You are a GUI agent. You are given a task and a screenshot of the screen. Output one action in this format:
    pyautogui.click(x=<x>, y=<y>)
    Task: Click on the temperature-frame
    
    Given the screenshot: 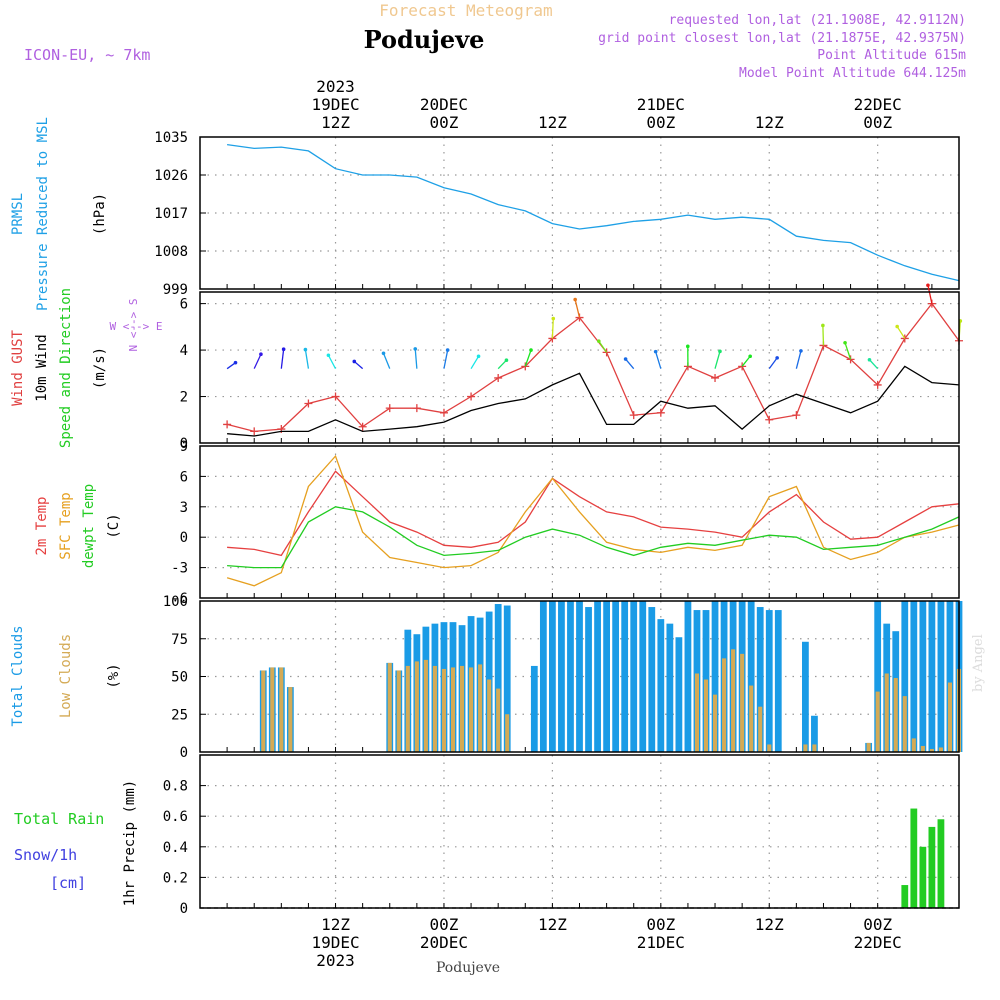 What is the action you would take?
    pyautogui.click(x=579, y=522)
    